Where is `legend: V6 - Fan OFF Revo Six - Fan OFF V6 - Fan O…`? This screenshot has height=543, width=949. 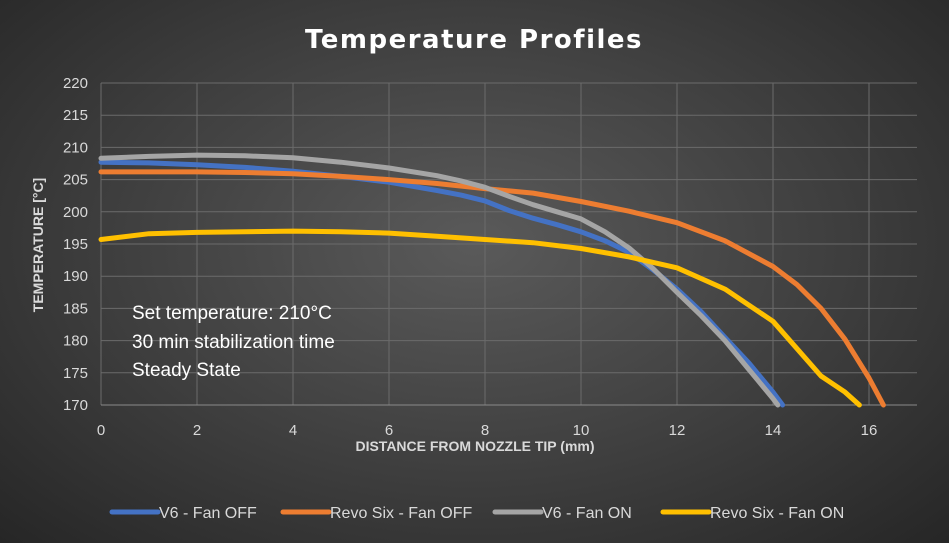 legend: V6 - Fan OFF Revo Six - Fan OFF V6 - Fan O… is located at coordinates (476, 513).